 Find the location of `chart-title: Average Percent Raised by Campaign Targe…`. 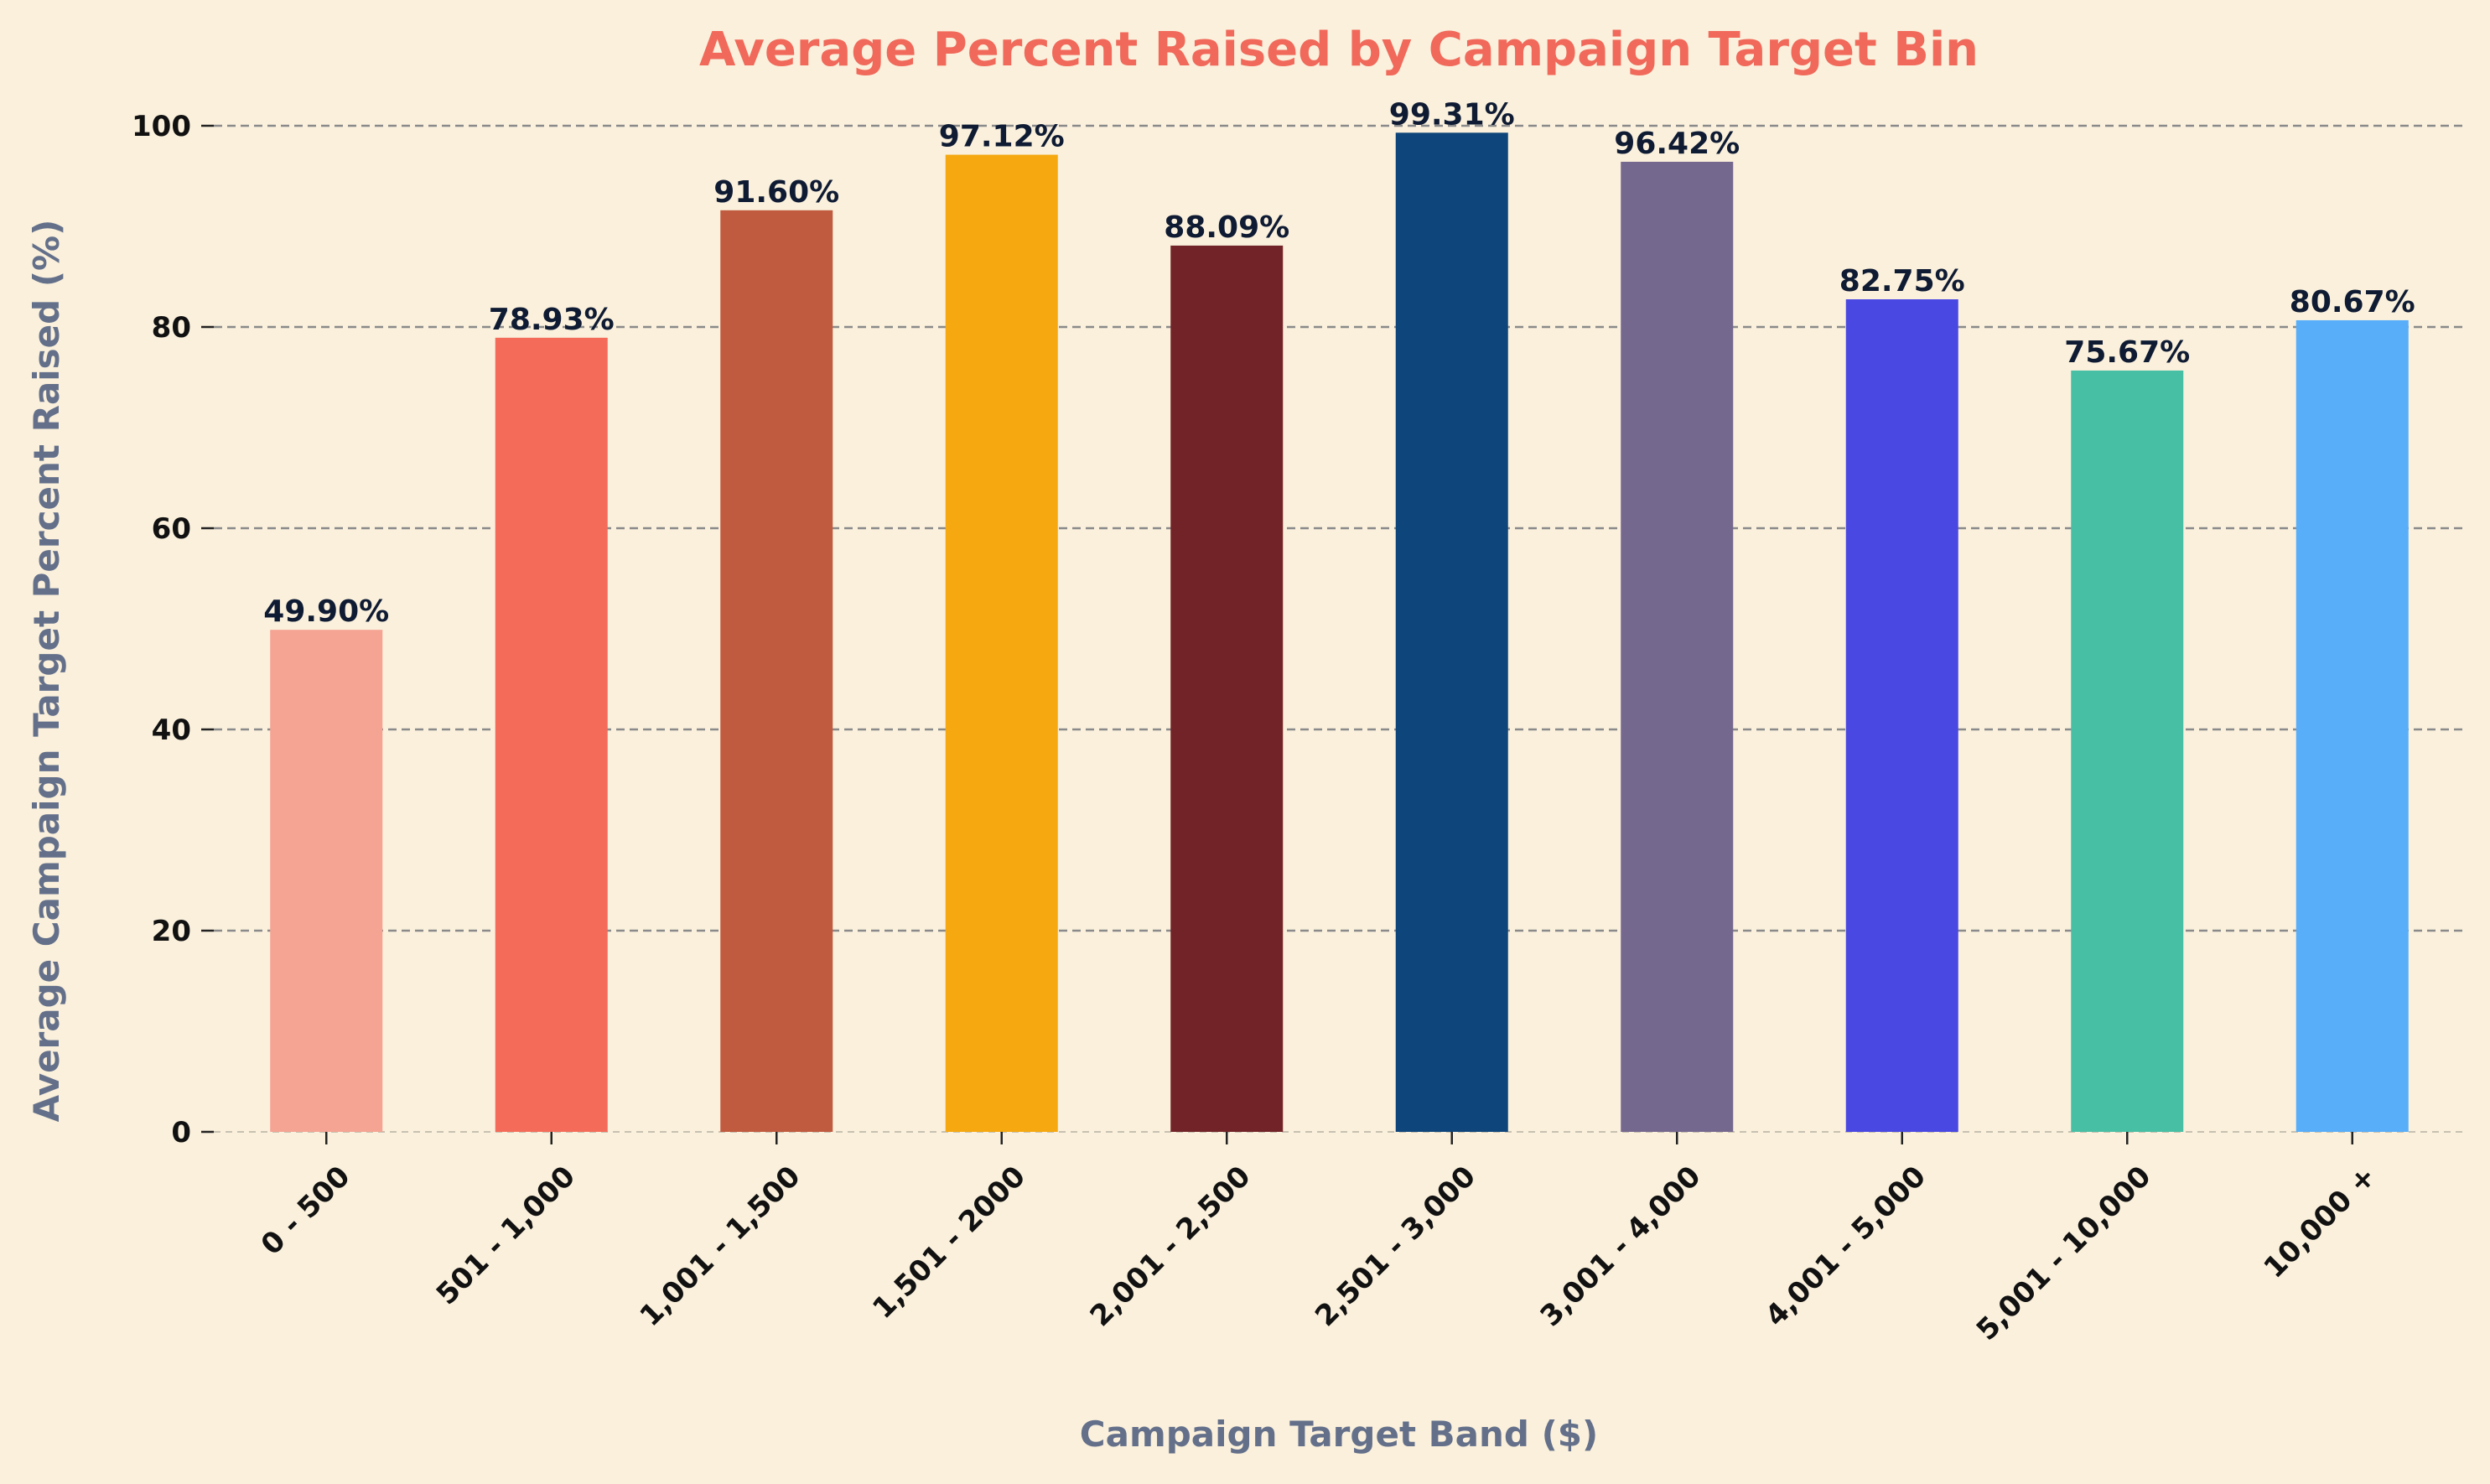

chart-title: Average Percent Raised by Campaign Targe… is located at coordinates (1339, 50).